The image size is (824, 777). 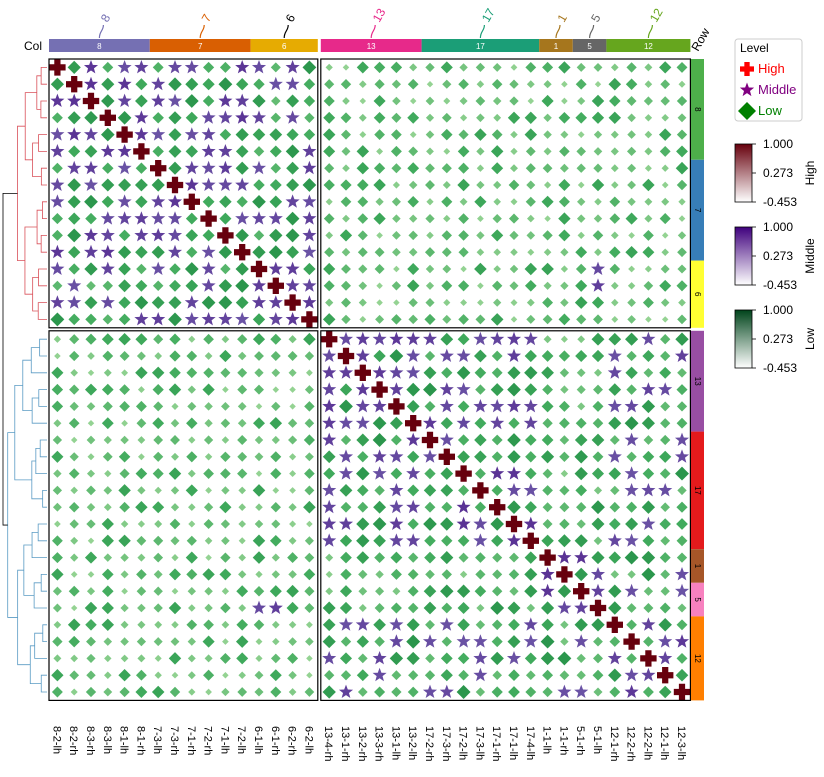 I want to click on cell-7-3-rh-7-3-rh, so click(x=175, y=185).